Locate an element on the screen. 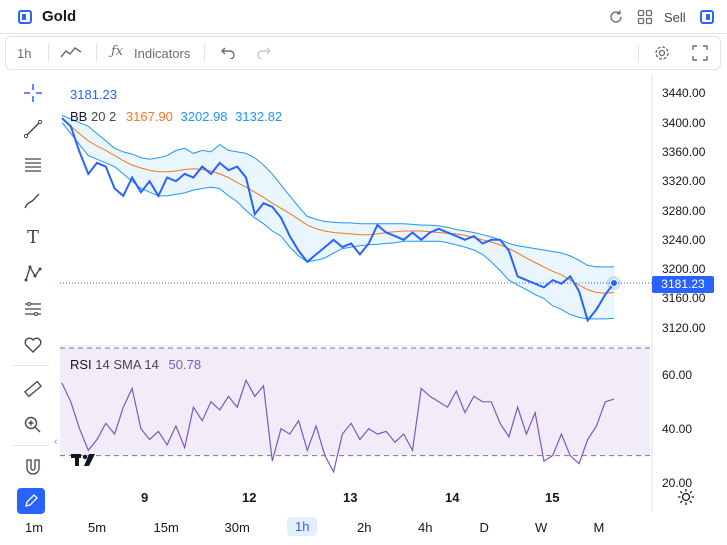 This screenshot has width=727, height=545. rsi-params: 14 SMA 14 is located at coordinates (127, 364).